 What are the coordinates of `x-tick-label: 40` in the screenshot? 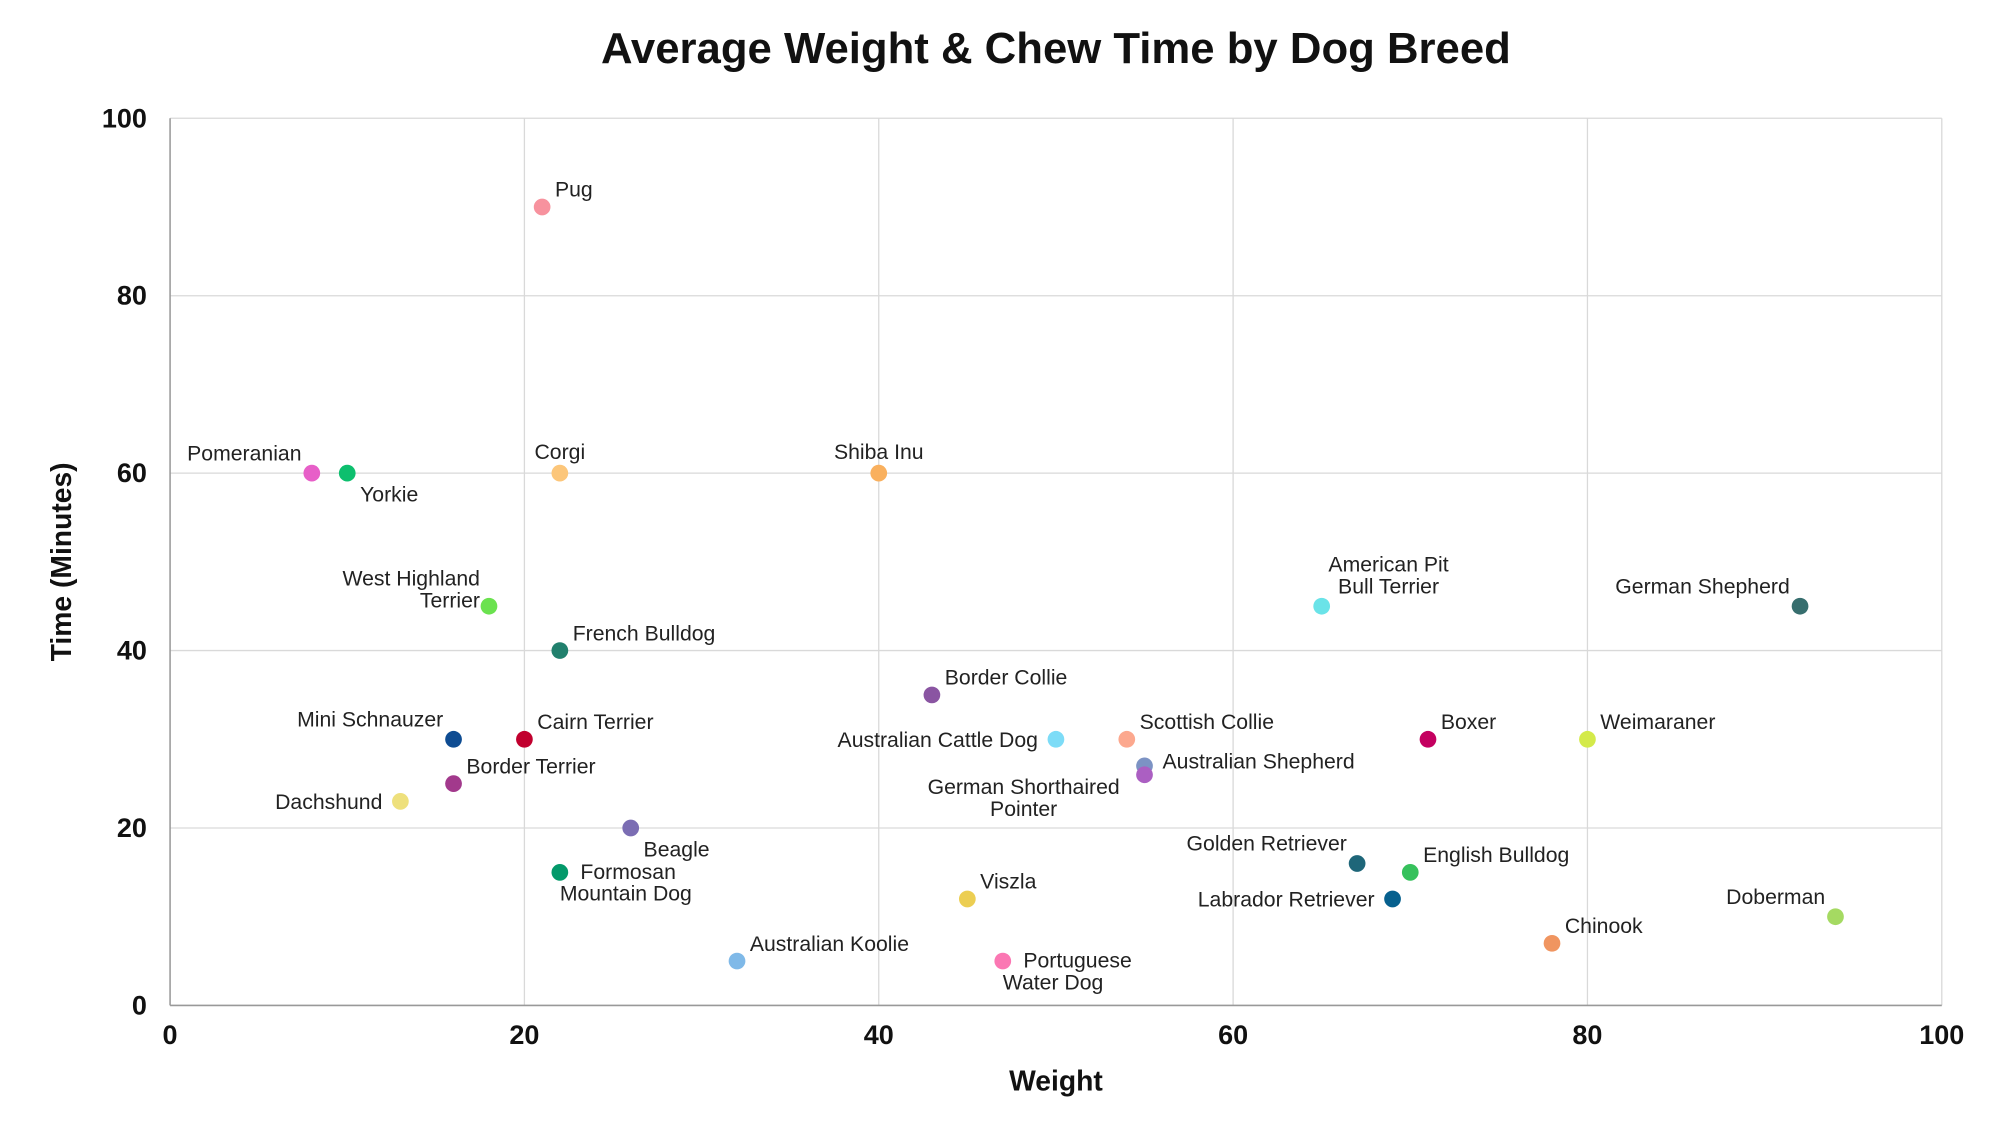 It's located at (879, 1035).